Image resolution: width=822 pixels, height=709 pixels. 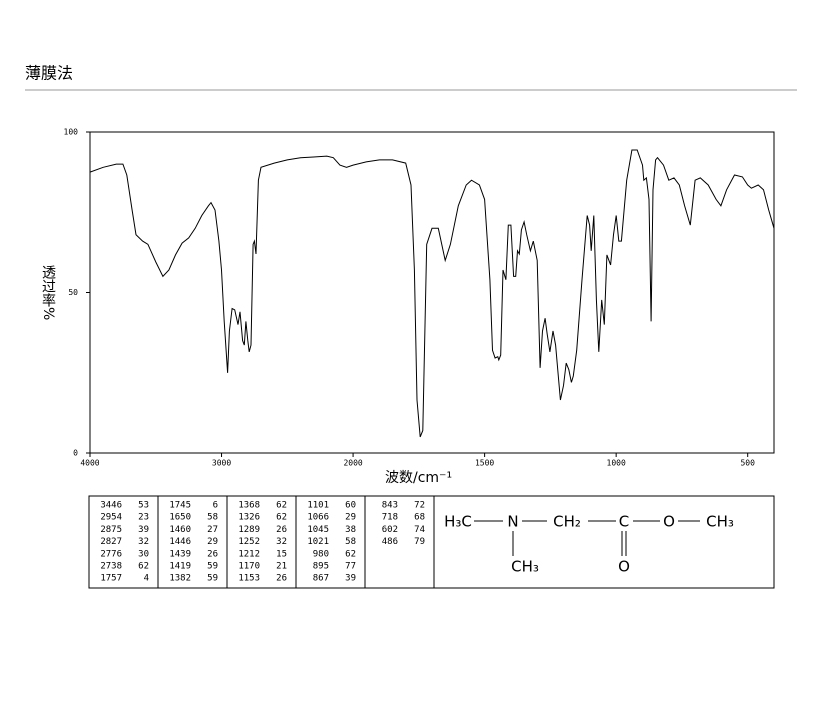 I want to click on peak-transmittance: 72, so click(x=419, y=506).